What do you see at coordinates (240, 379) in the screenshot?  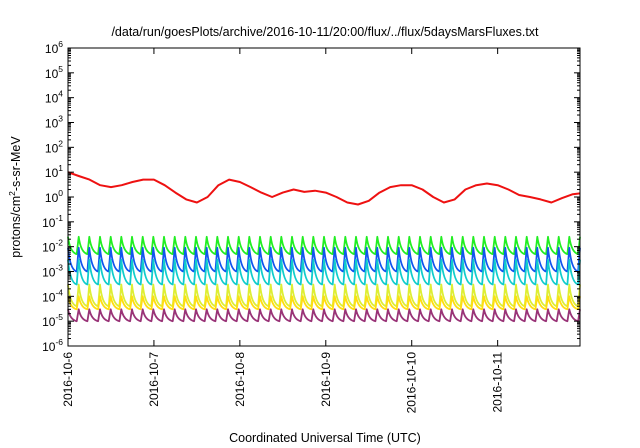 I see `x-tick-label: 2016-10-8` at bounding box center [240, 379].